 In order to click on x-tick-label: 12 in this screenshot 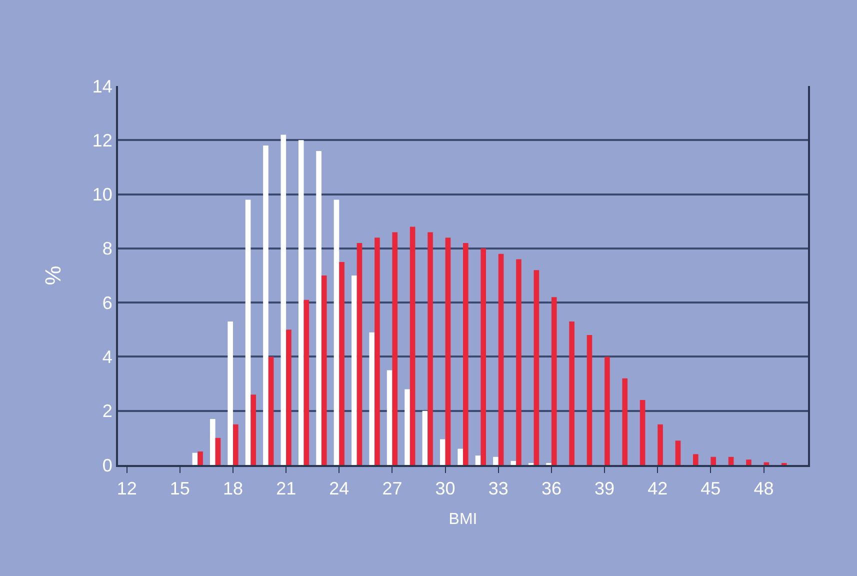, I will do `click(126, 488)`.